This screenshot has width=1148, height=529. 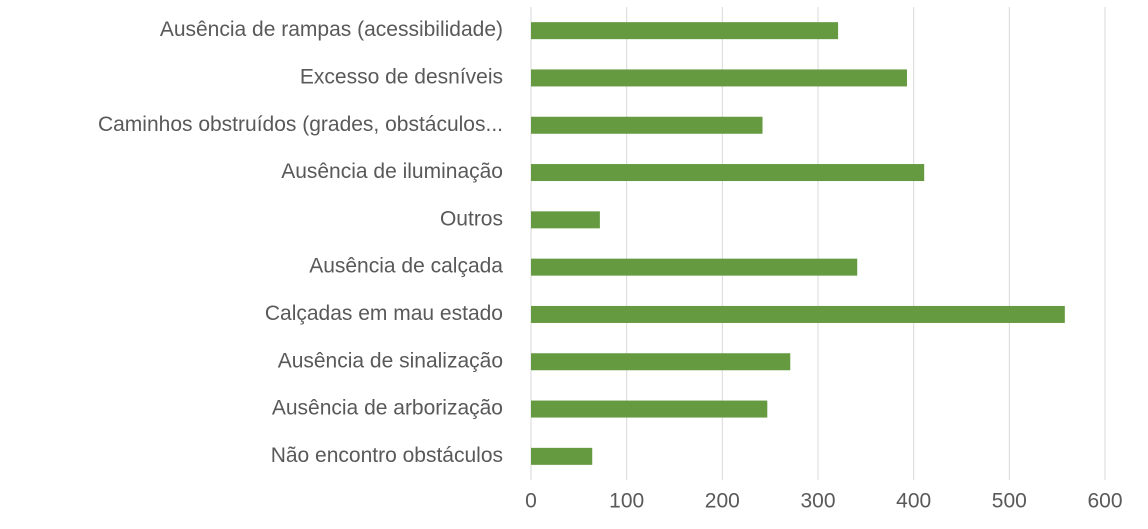 I want to click on y-tick-label: Ausência de calçada, so click(x=406, y=266).